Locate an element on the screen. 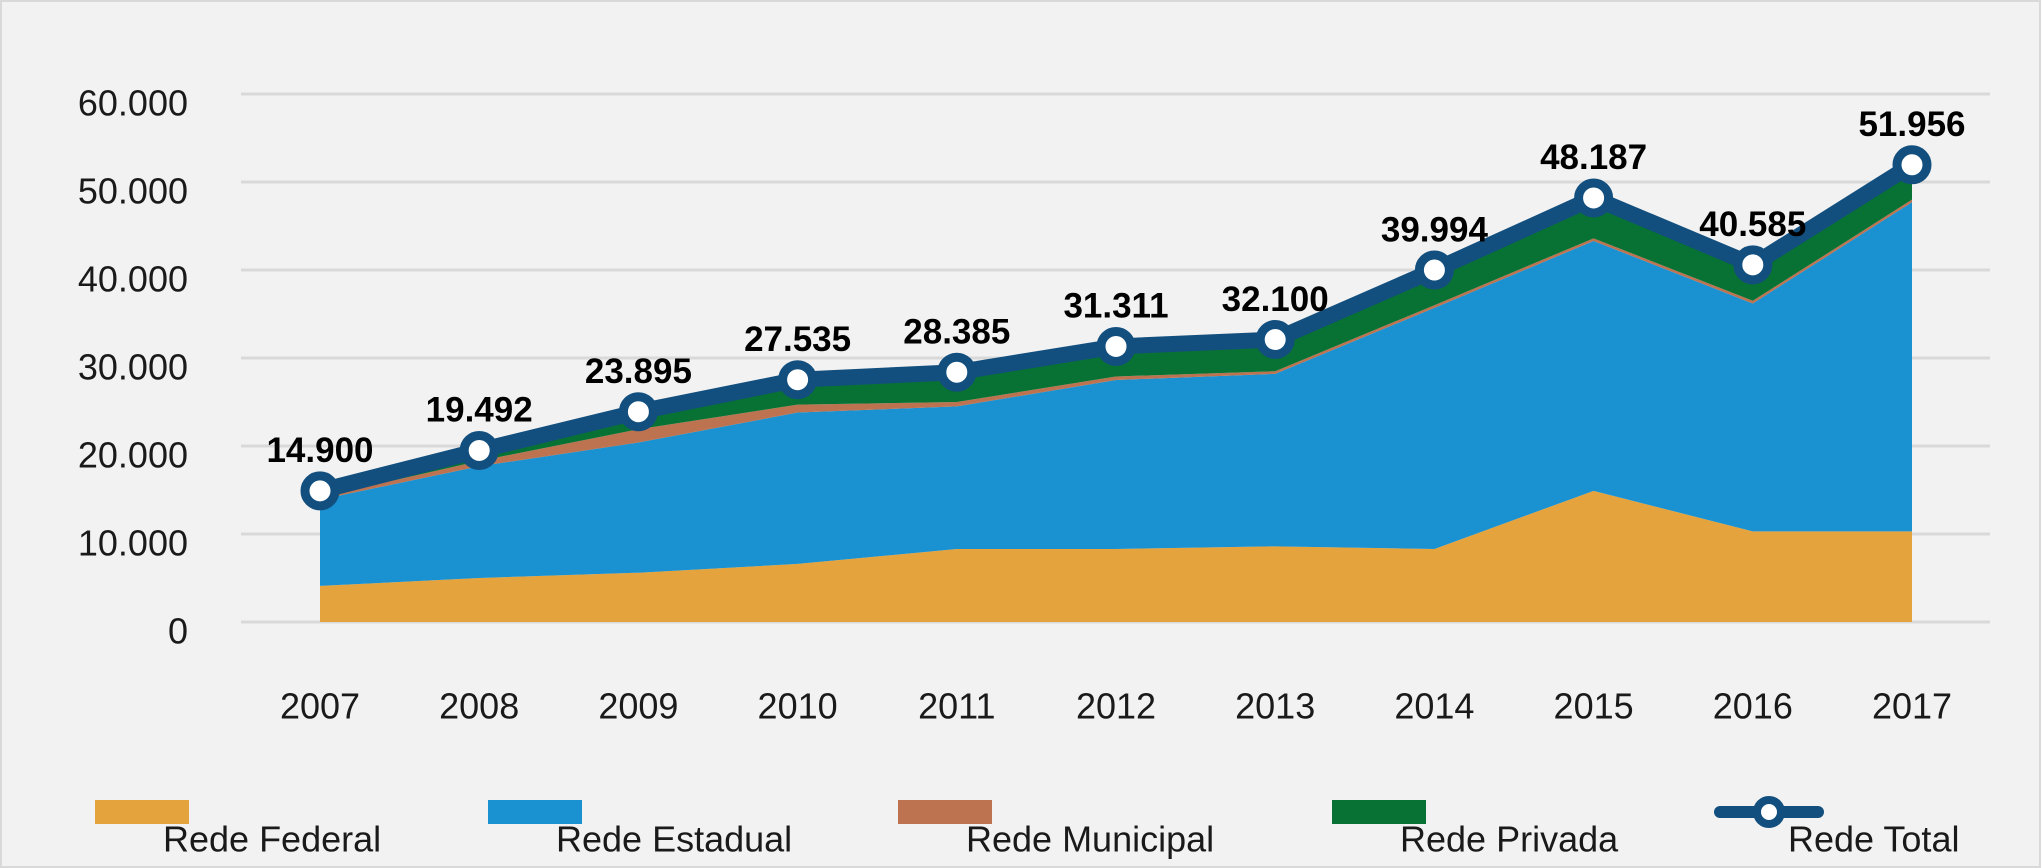  x-tick-label: 2012 is located at coordinates (1116, 706).